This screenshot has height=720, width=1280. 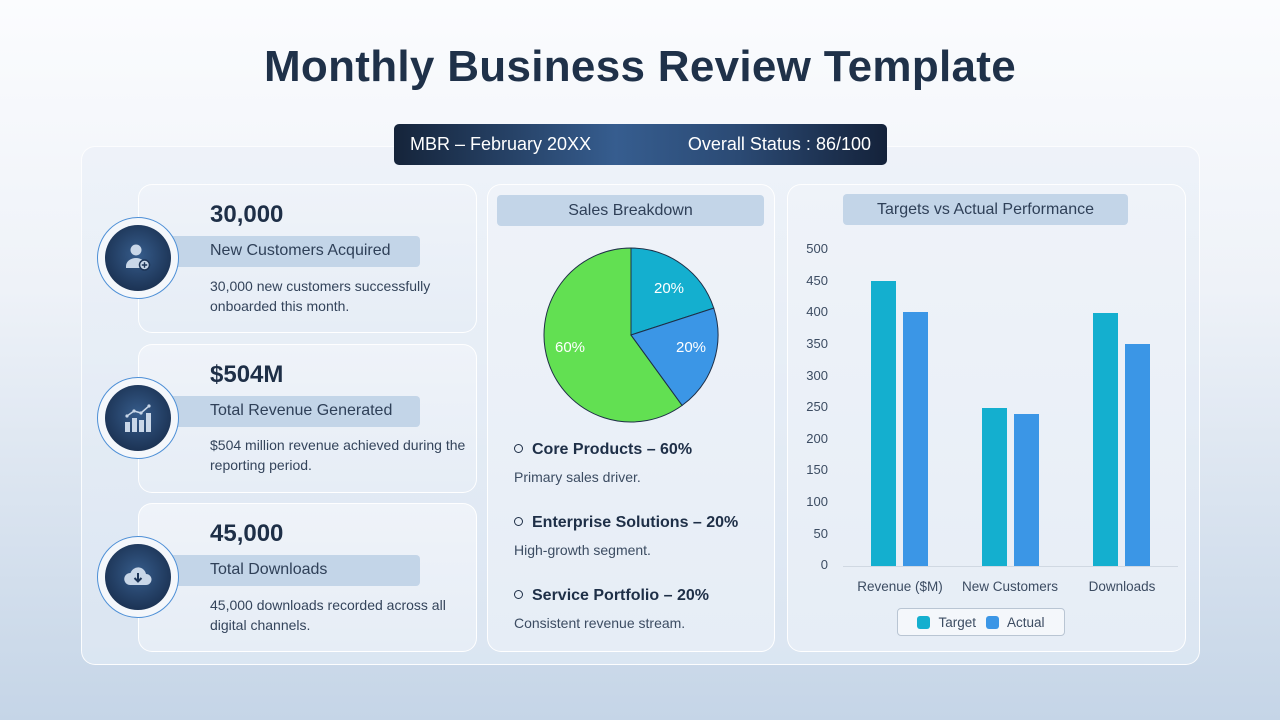 What do you see at coordinates (247, 533) in the screenshot?
I see `kpi-value: 45,000` at bounding box center [247, 533].